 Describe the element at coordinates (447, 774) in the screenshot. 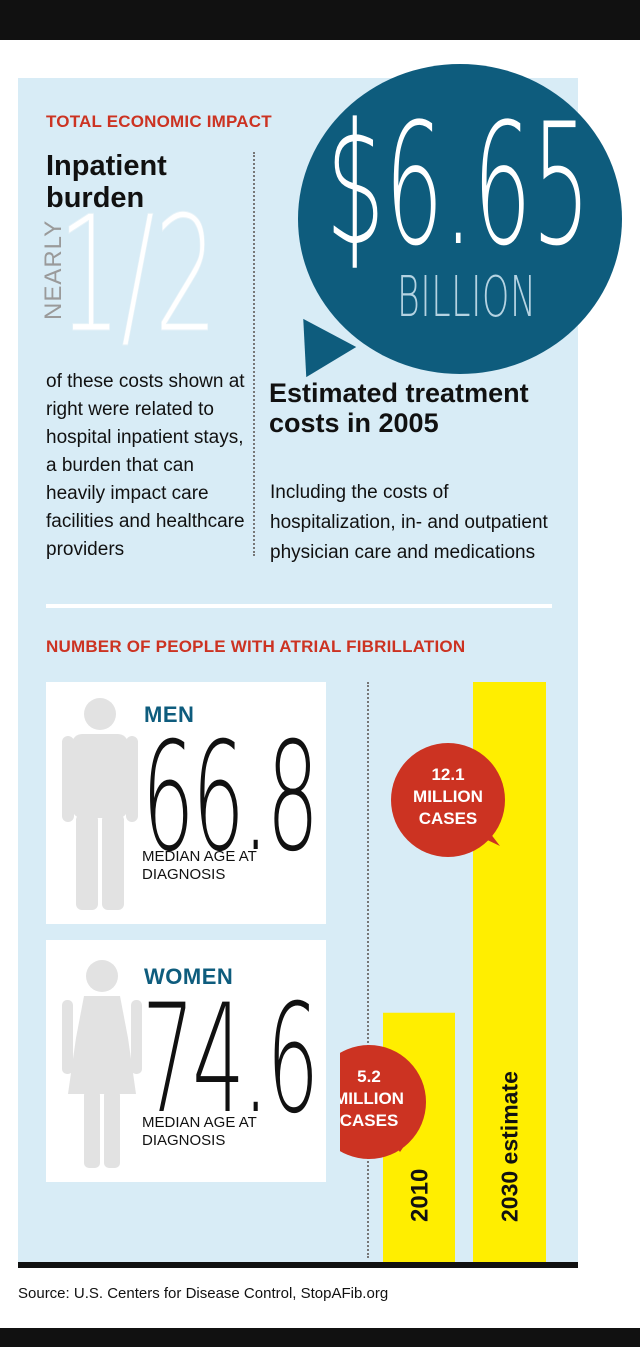

I see `value-label-line: 12.1` at that location.